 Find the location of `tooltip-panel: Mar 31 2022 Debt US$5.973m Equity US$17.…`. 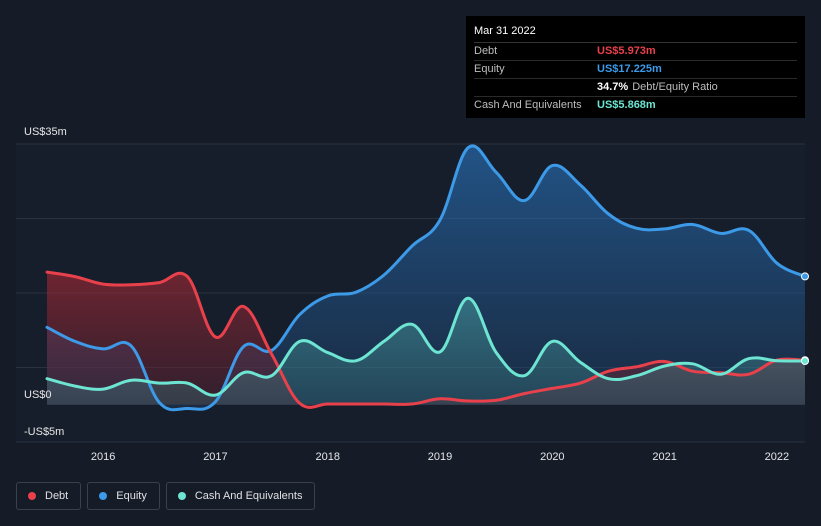

tooltip-panel: Mar 31 2022 Debt US$5.973m Equity US$17.… is located at coordinates (635, 67).